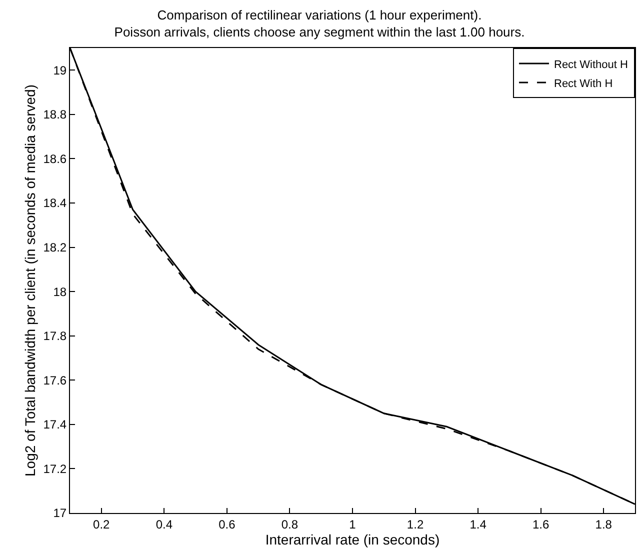 This screenshot has height=557, width=639. What do you see at coordinates (415, 524) in the screenshot?
I see `x-tick-label: 1.2` at bounding box center [415, 524].